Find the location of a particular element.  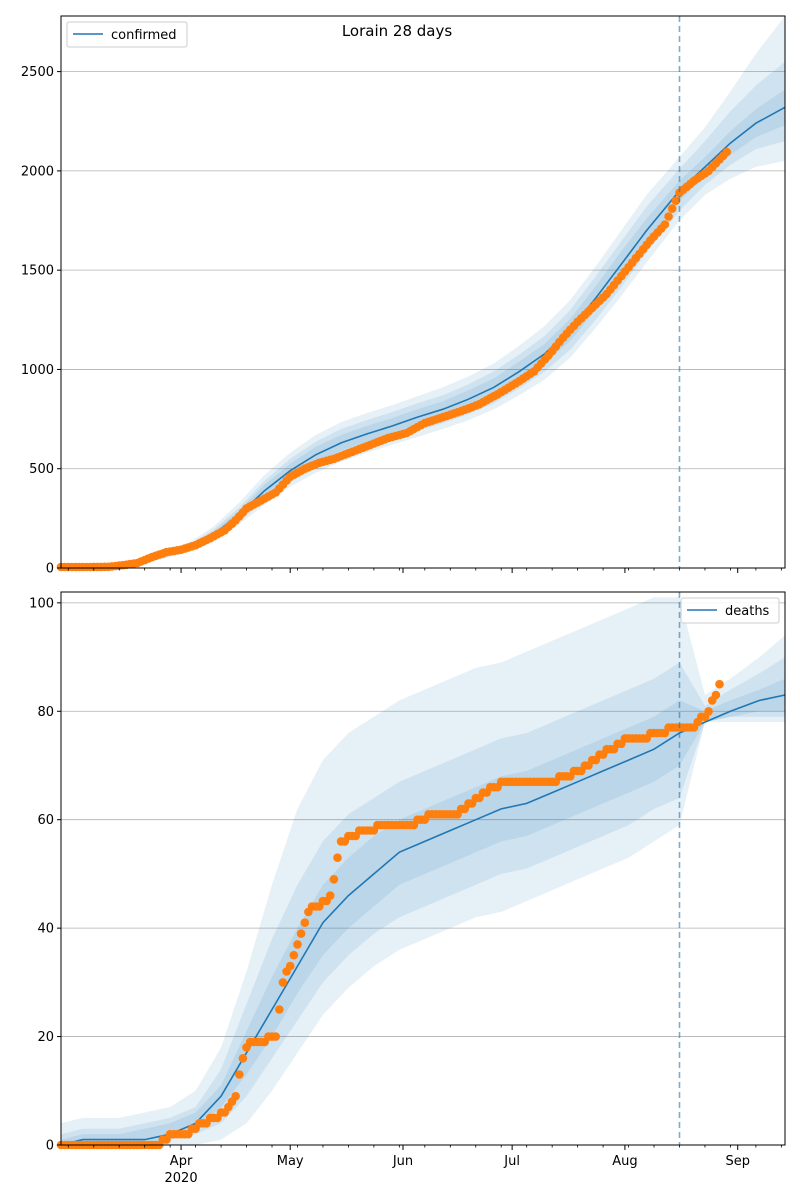

bottom-legend-box is located at coordinates (730, 610).